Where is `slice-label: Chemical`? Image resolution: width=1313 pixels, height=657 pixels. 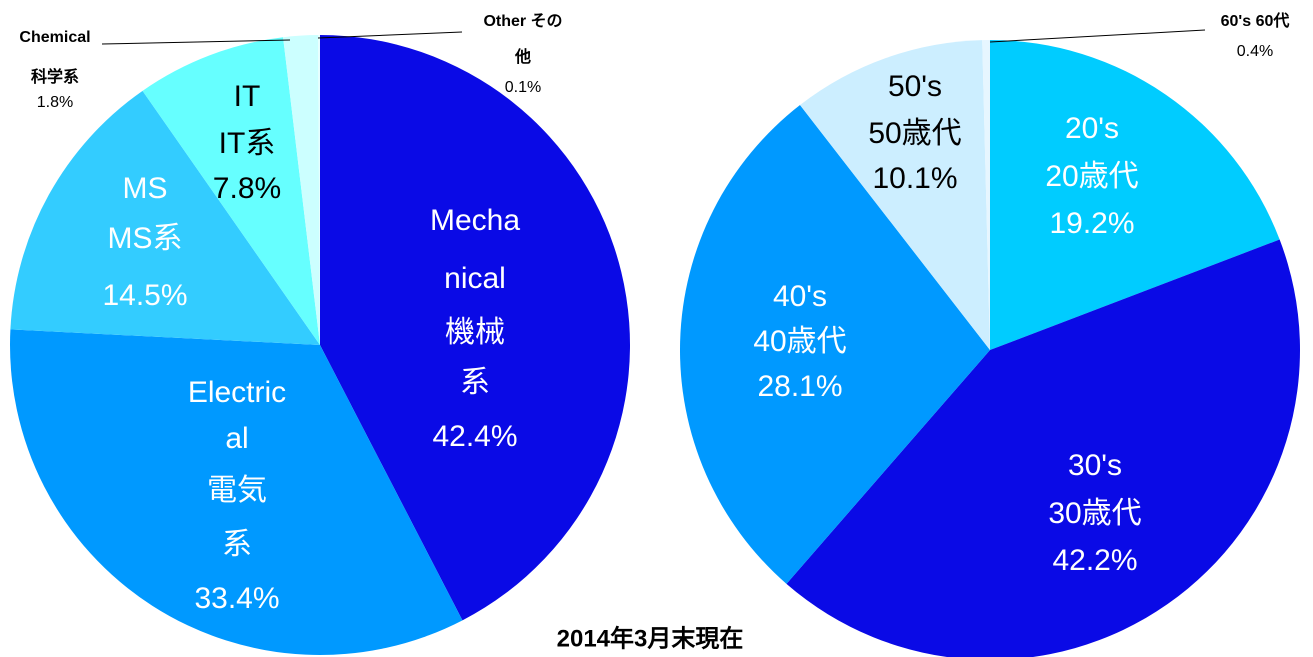 slice-label: Chemical is located at coordinates (54, 37).